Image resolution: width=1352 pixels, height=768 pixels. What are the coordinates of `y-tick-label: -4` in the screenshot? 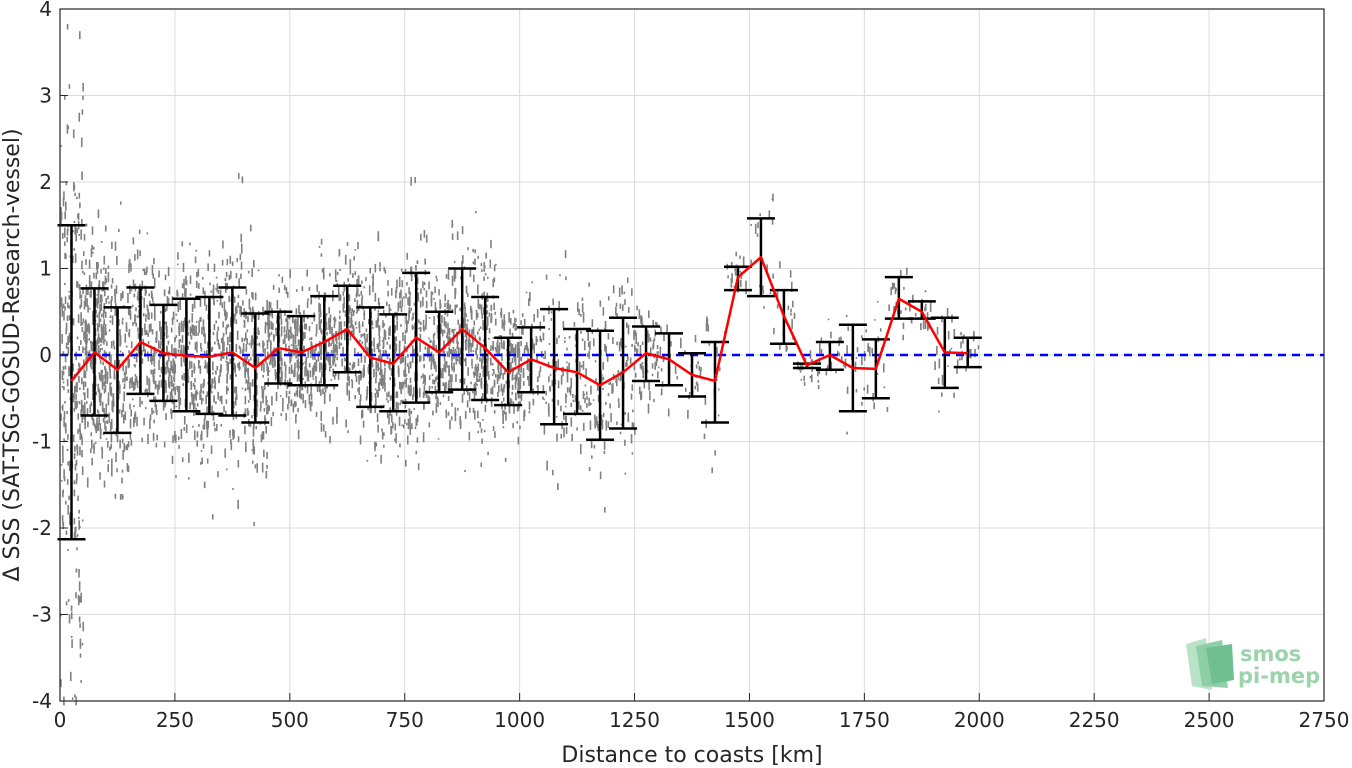 It's located at (42, 701).